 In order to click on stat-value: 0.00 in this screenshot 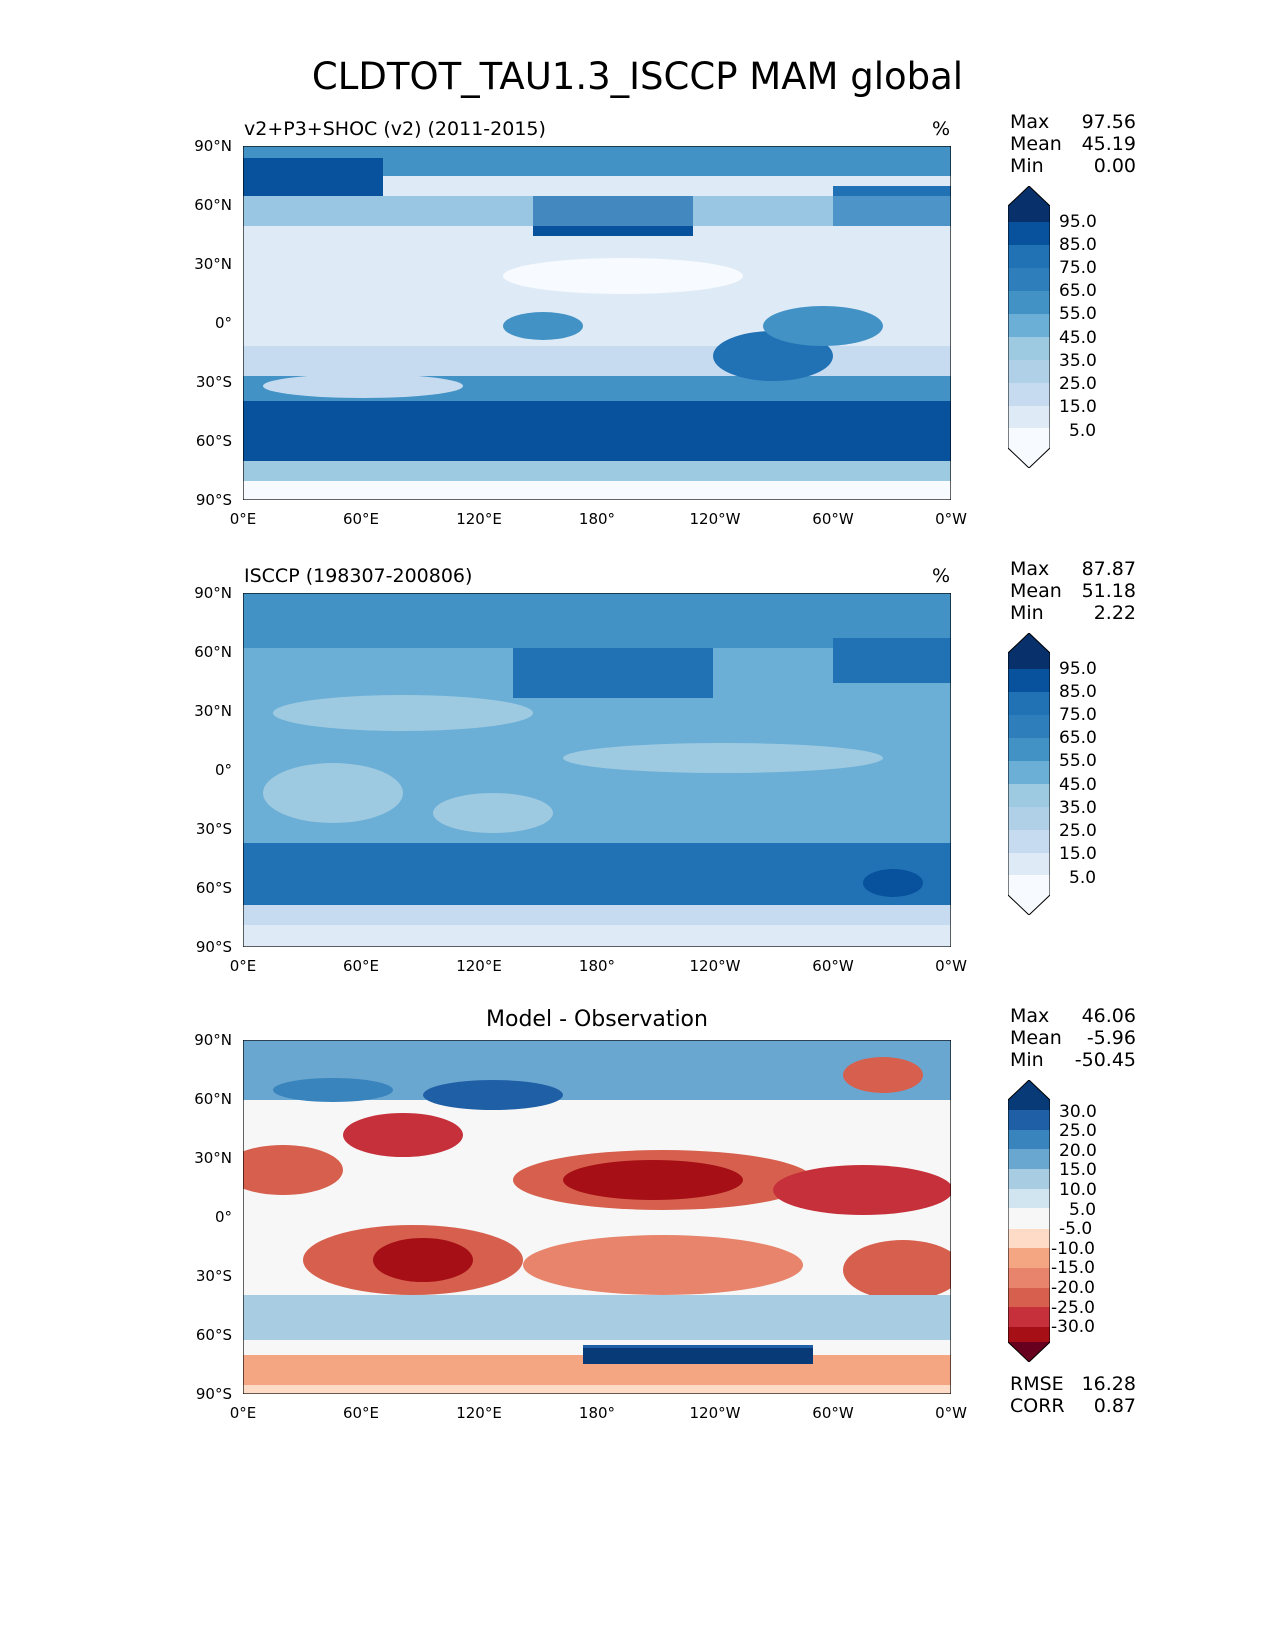, I will do `click(1114, 166)`.